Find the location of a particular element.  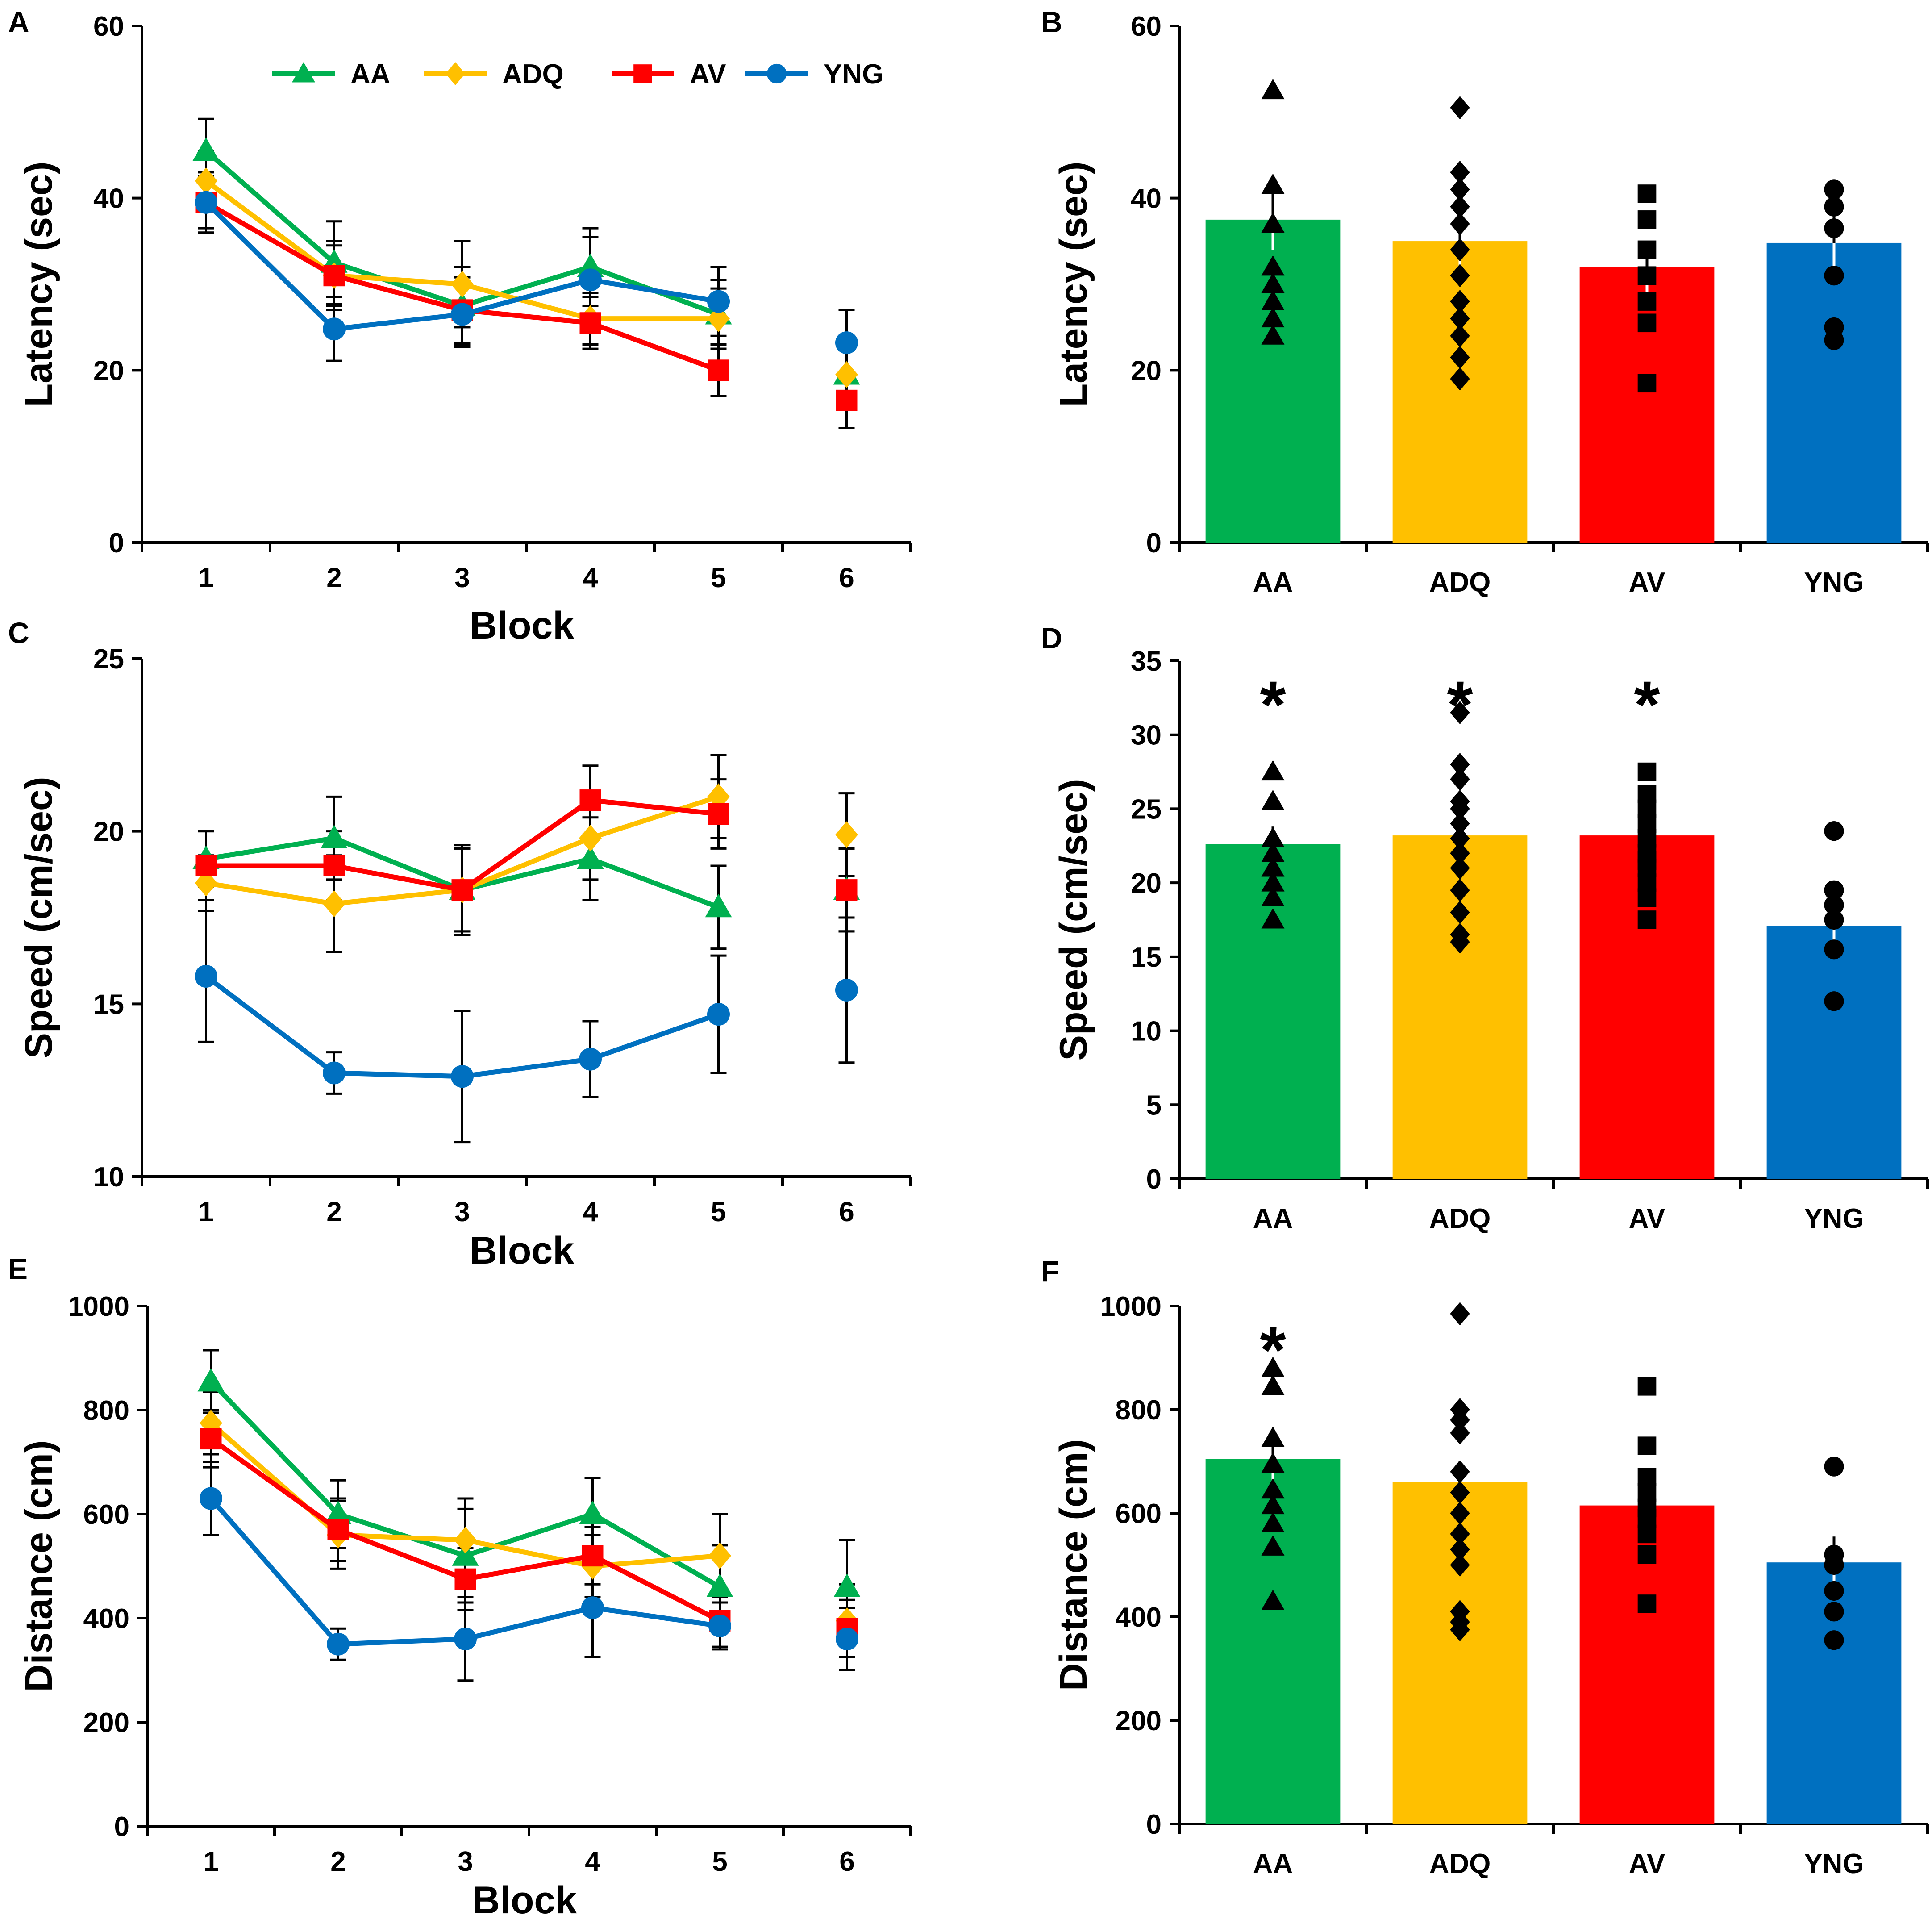

significance-star-av: * is located at coordinates (1647, 704).